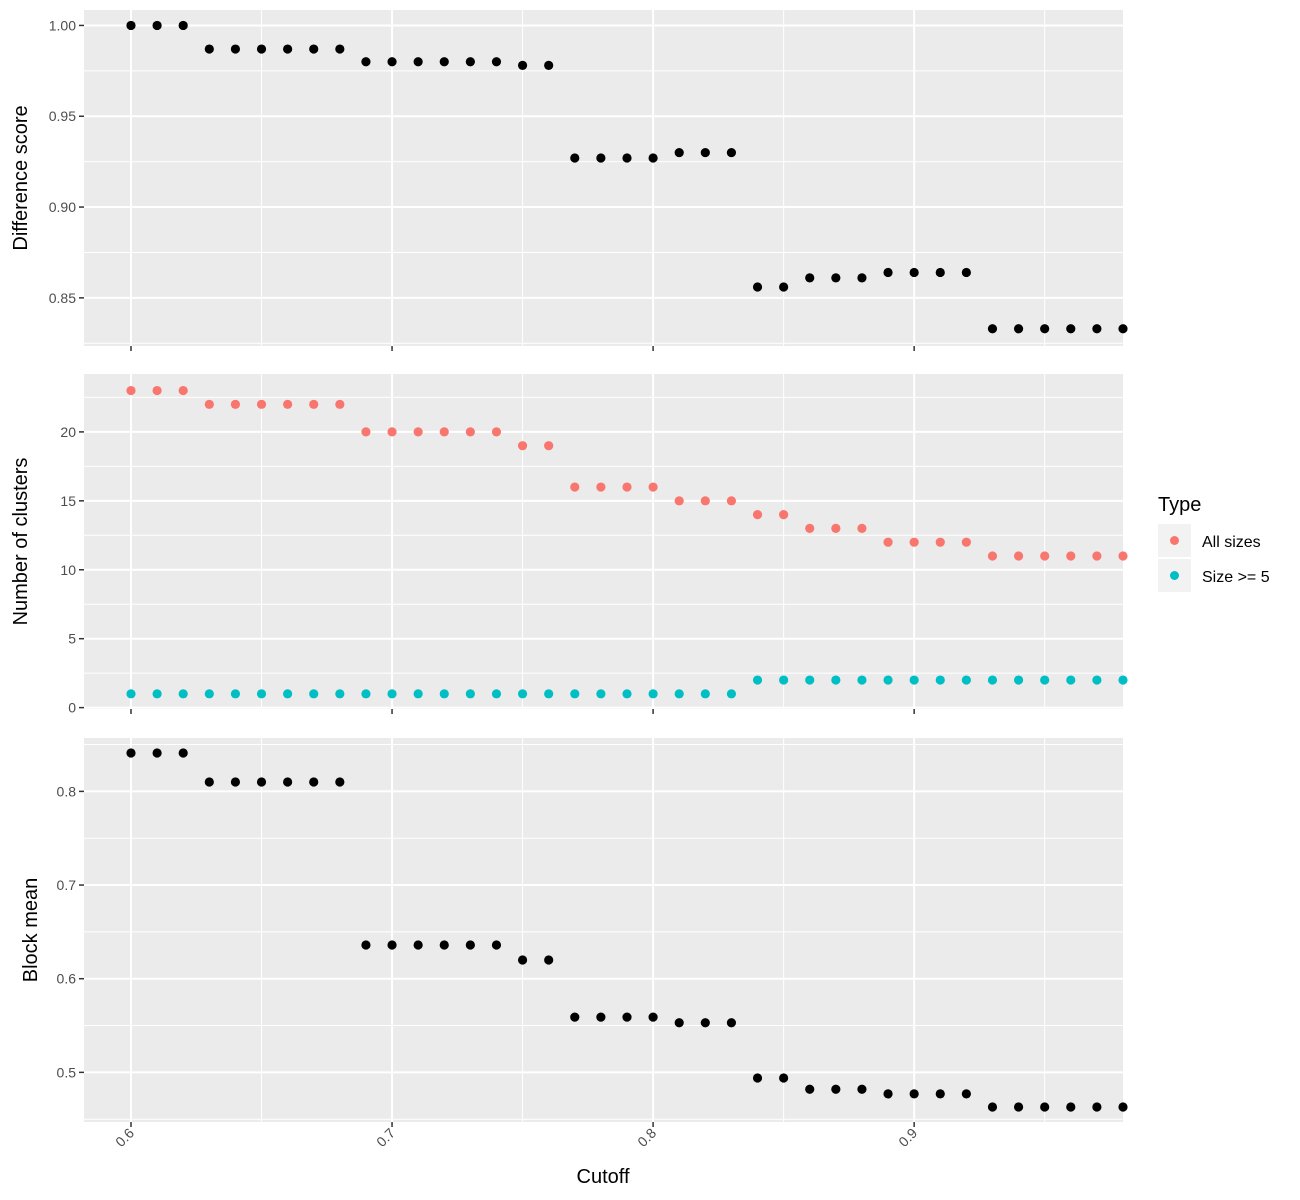  Describe the element at coordinates (72, 639) in the screenshot. I see `y-tick-label: 5` at that location.